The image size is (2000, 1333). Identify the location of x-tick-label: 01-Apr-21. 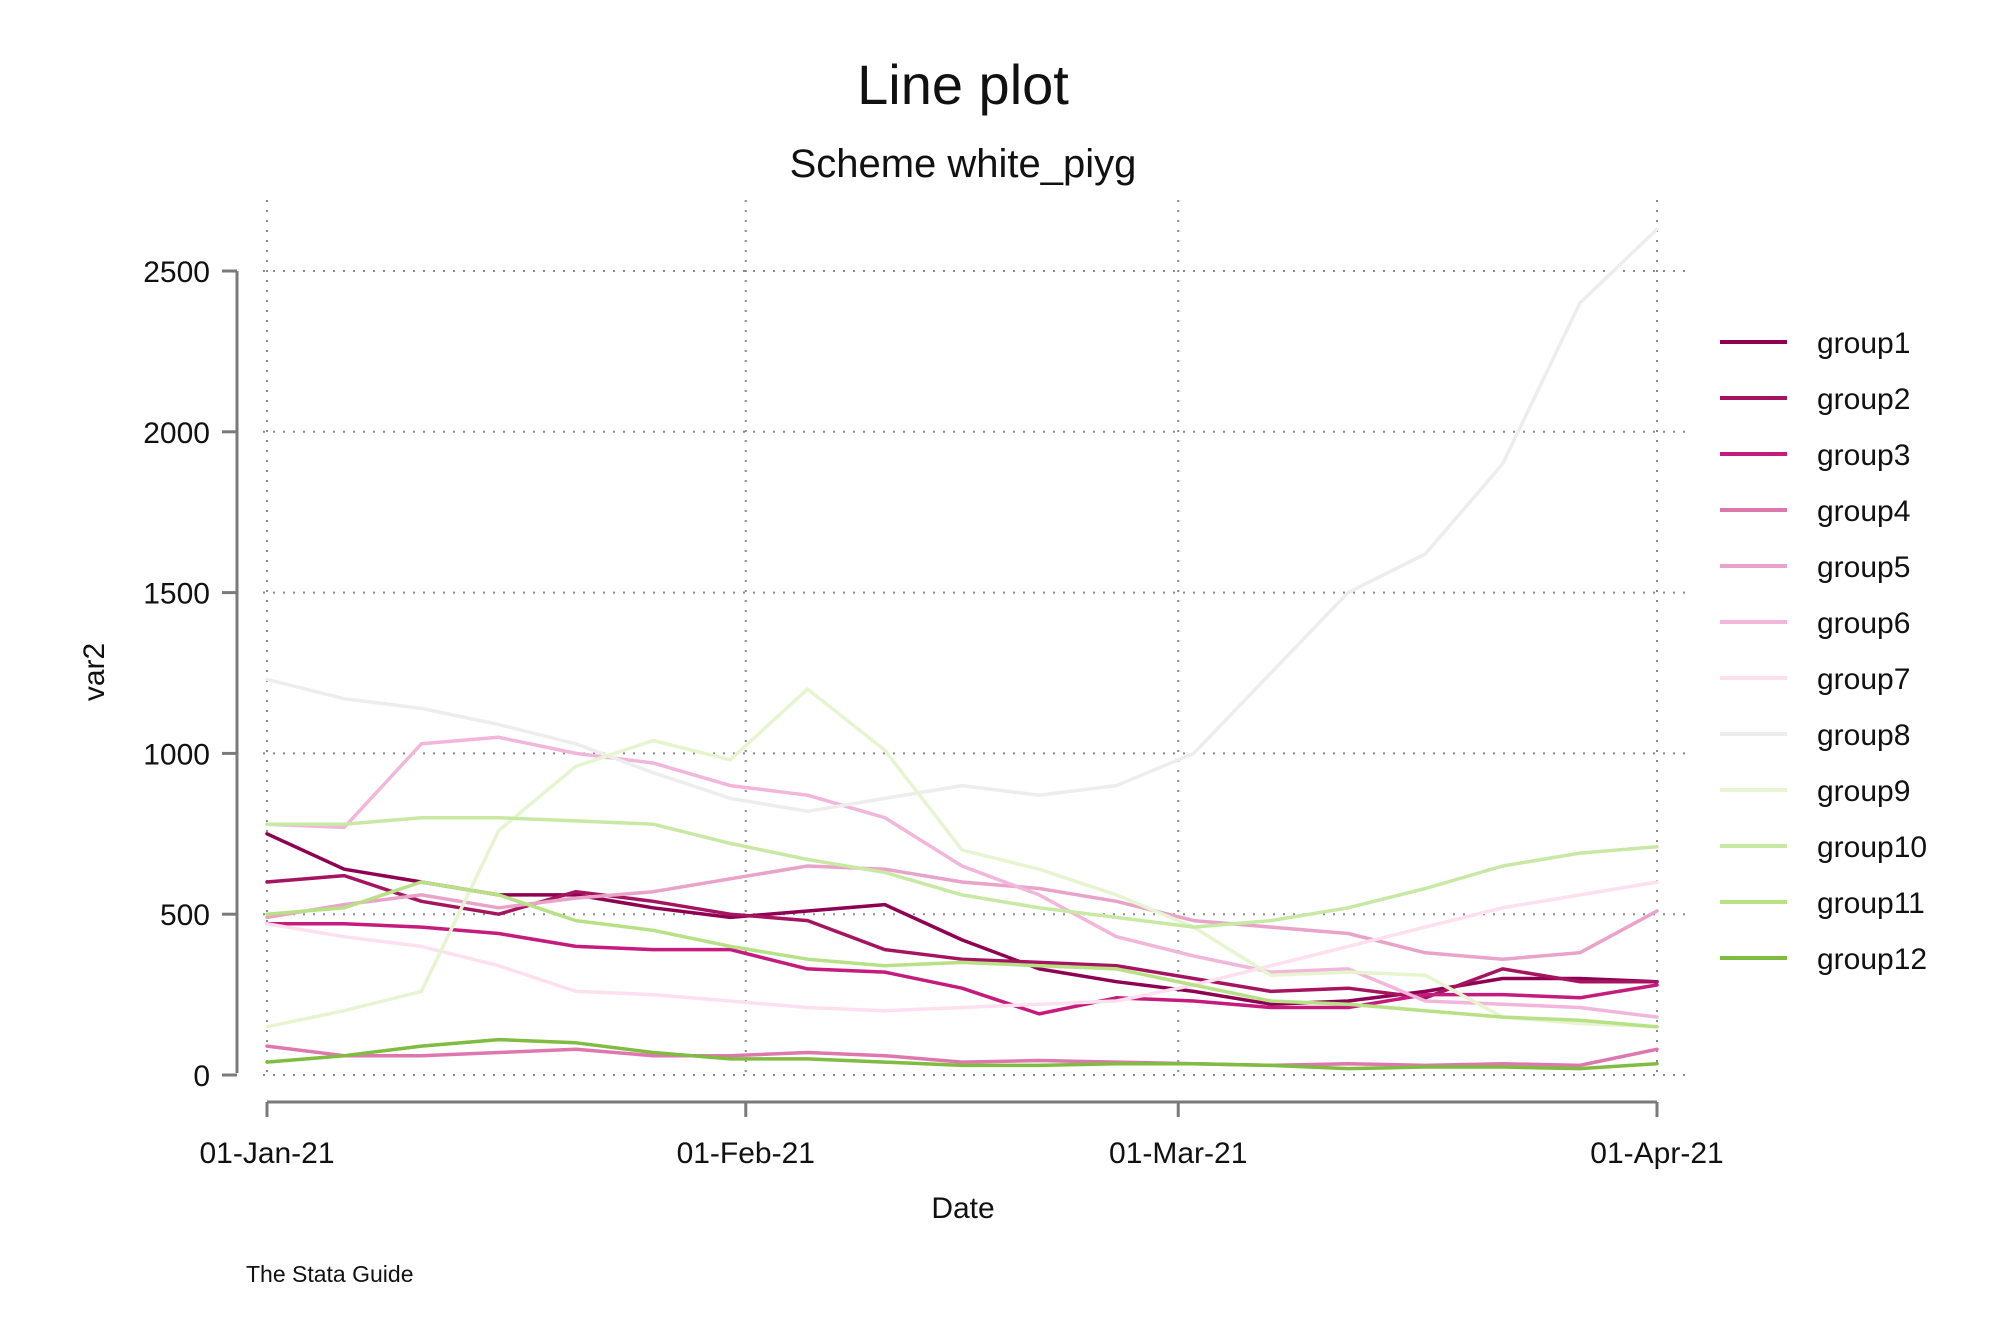
(1656, 1153).